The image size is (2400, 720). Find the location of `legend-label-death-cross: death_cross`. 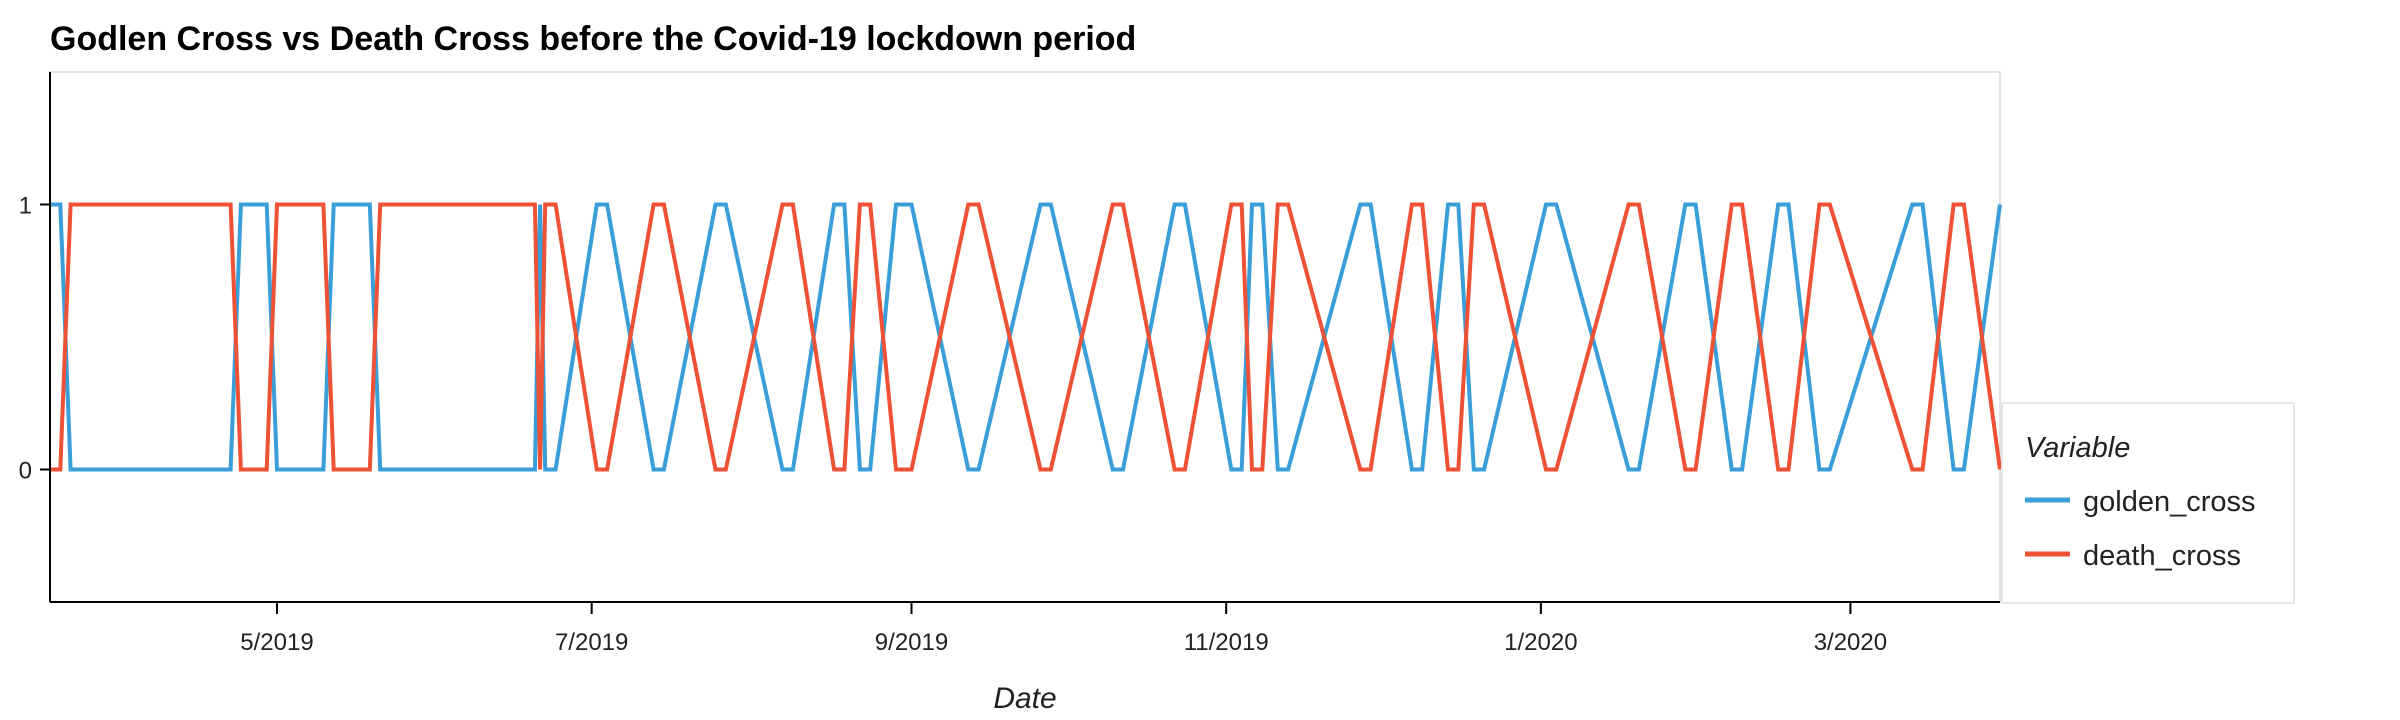

legend-label-death-cross: death_cross is located at coordinates (2162, 556).